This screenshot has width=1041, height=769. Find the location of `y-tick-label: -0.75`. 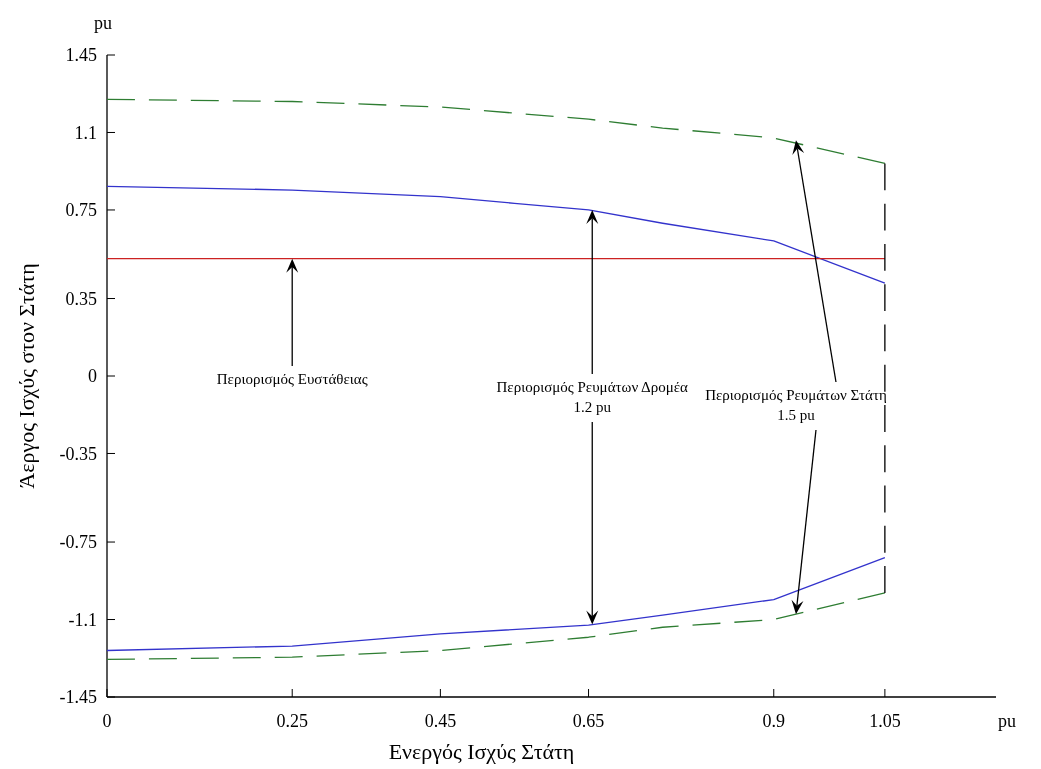

y-tick-label: -0.75 is located at coordinates (78, 542).